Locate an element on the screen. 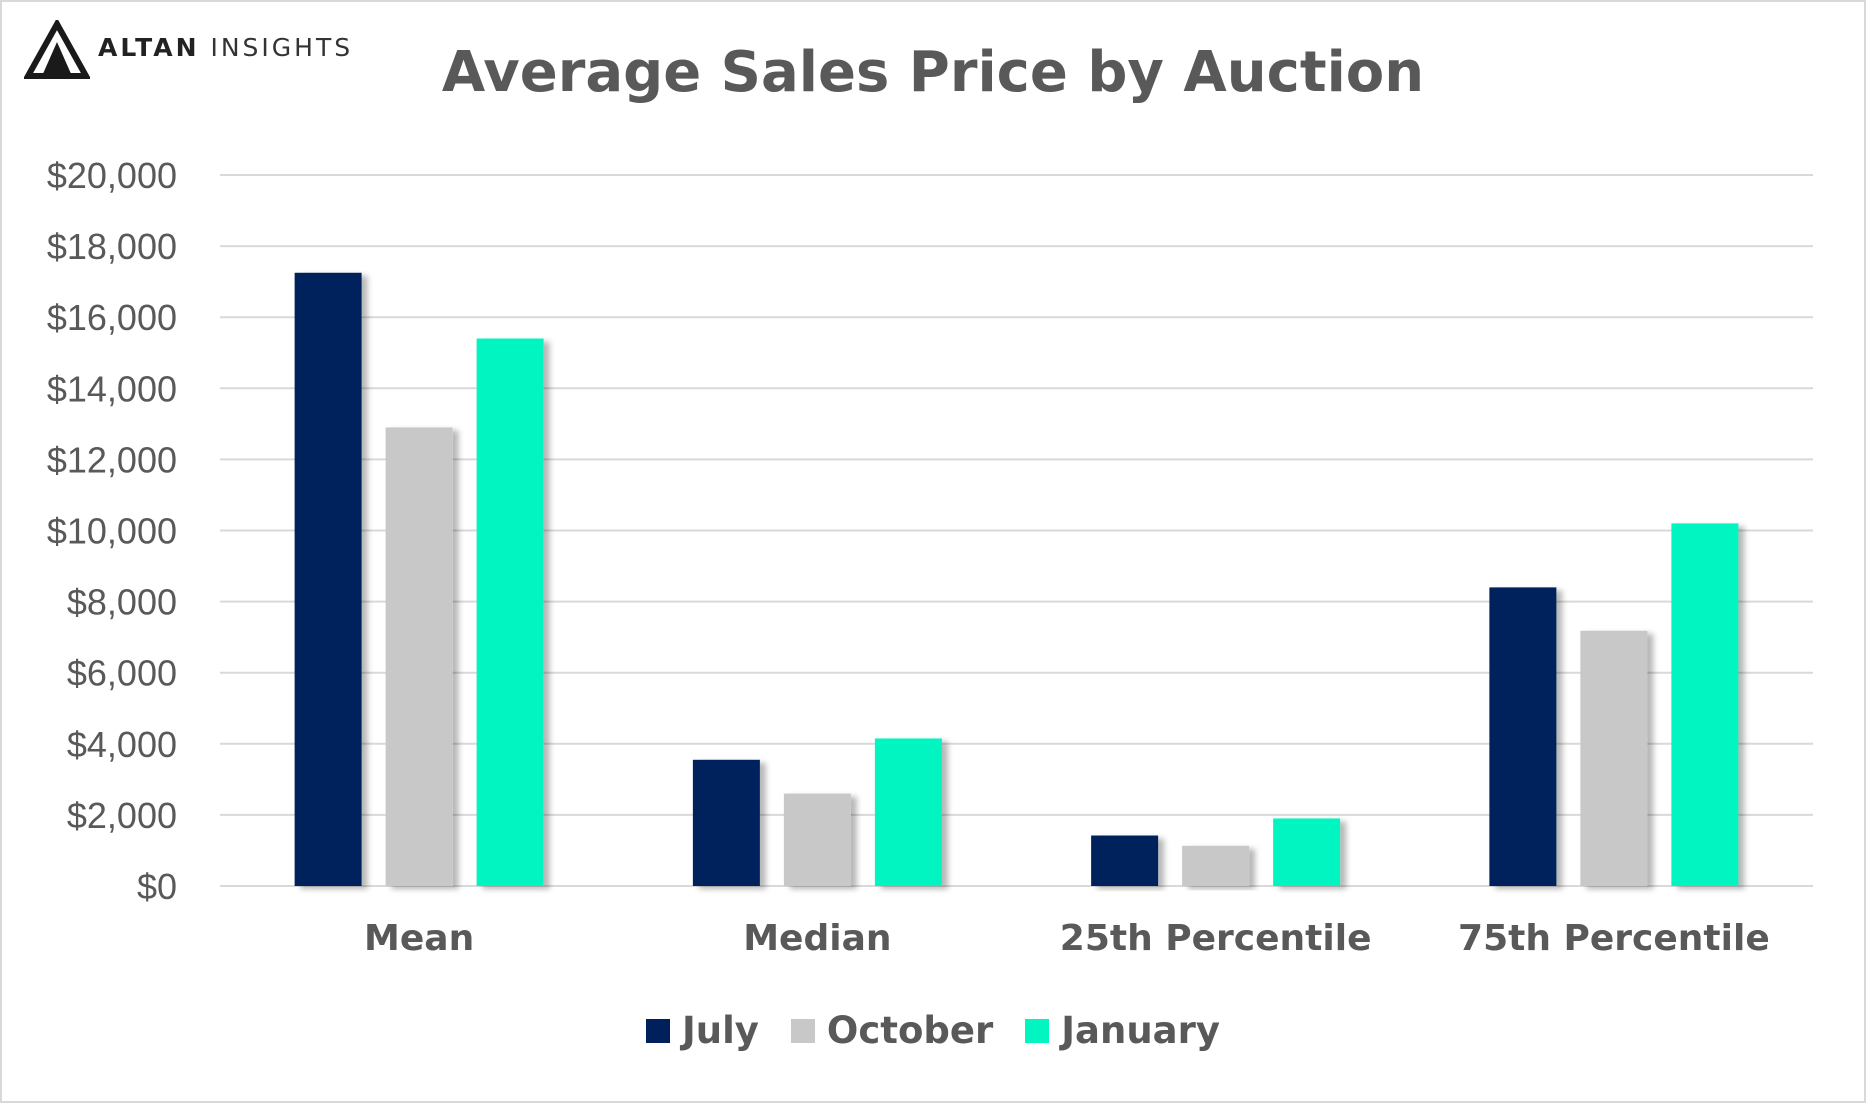  x-tick-label-25th-percentile: 25th Percentile is located at coordinates (1216, 938).